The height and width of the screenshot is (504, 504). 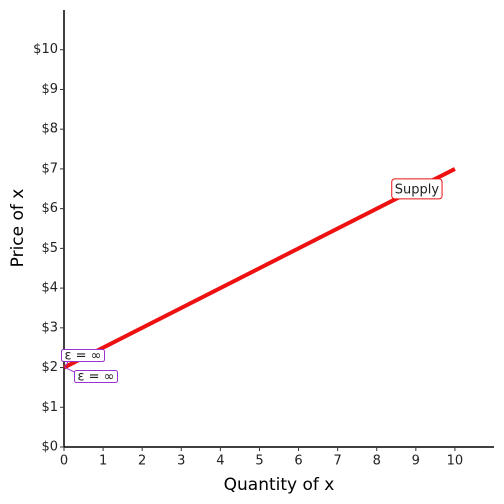 I want to click on series-label: Supply, so click(x=417, y=189).